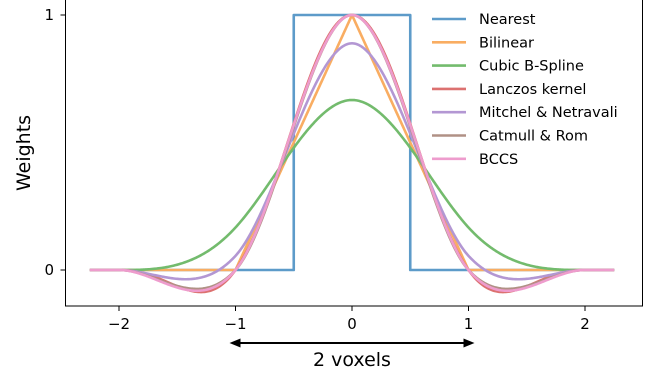  Describe the element at coordinates (585, 324) in the screenshot. I see `x-tick-label-4: 2` at that location.